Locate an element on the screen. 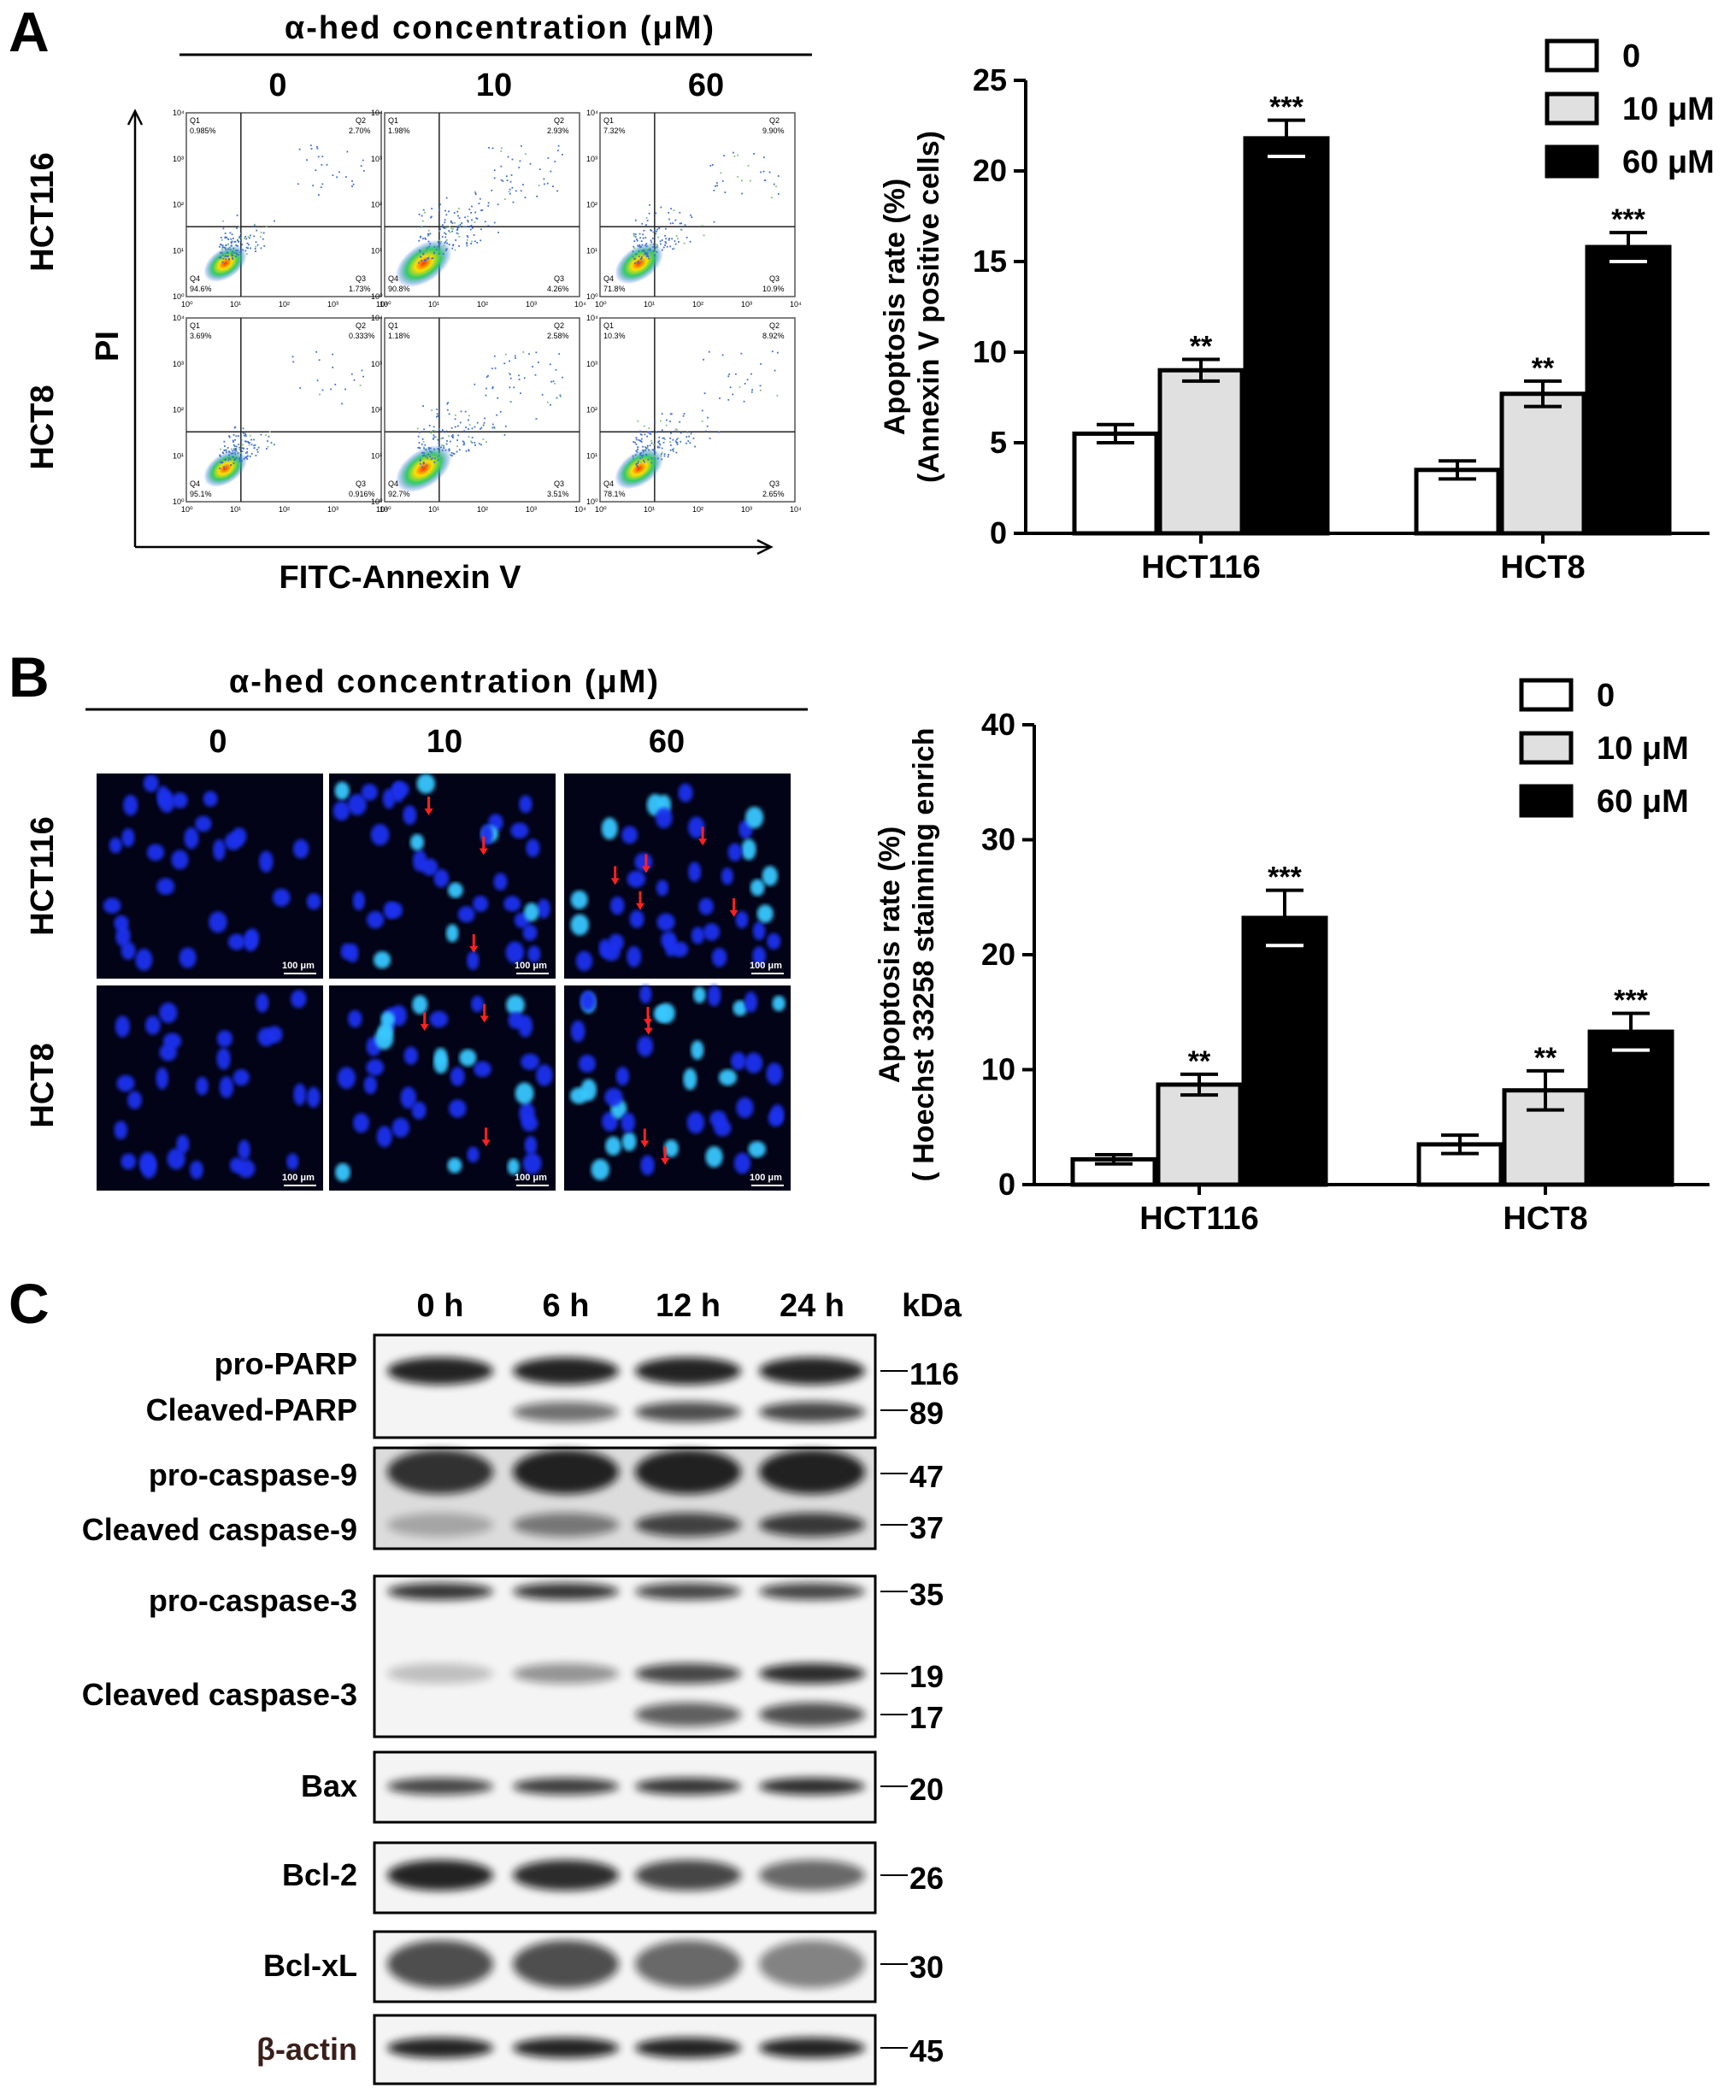  apoptosis-arrowhead is located at coordinates (734, 913).